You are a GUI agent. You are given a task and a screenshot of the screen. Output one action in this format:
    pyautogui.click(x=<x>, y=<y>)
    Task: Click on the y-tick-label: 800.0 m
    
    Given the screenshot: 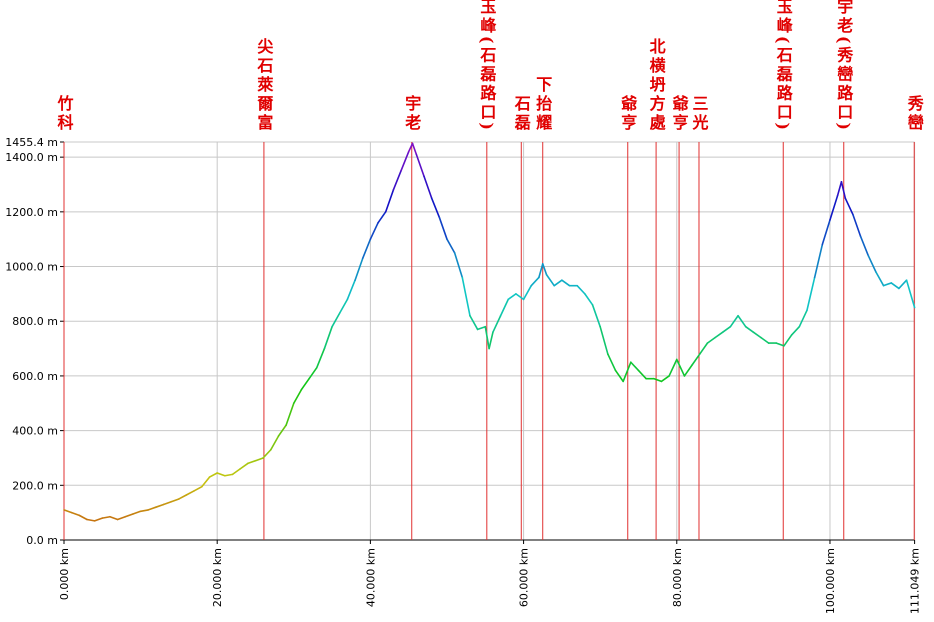 What is the action you would take?
    pyautogui.click(x=35, y=321)
    